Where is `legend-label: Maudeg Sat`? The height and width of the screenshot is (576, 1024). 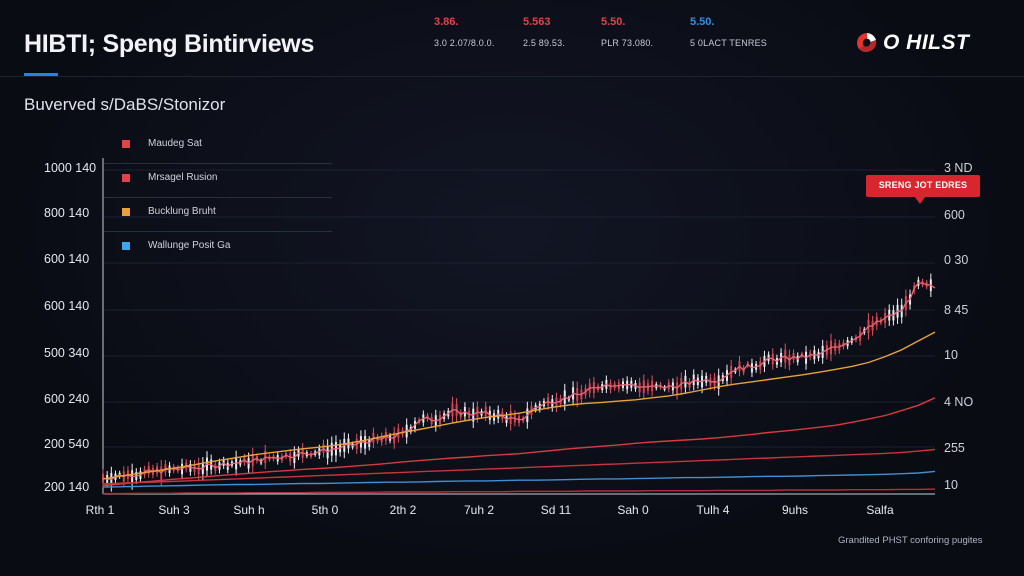 legend-label: Maudeg Sat is located at coordinates (175, 143).